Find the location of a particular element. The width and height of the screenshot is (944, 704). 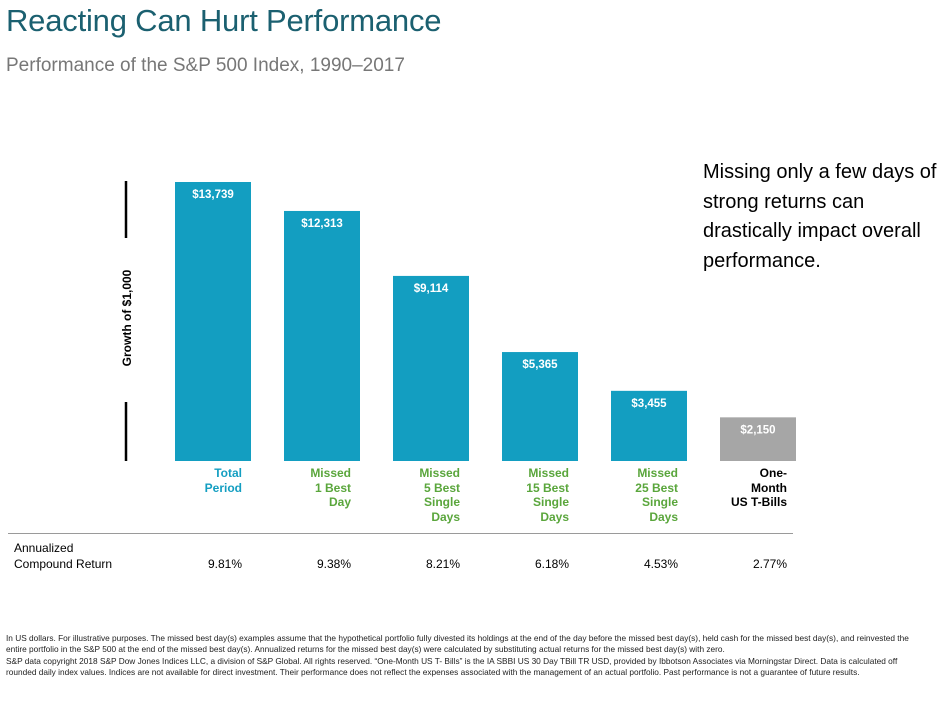

return-value-4: 6.18% is located at coordinates (551, 564).